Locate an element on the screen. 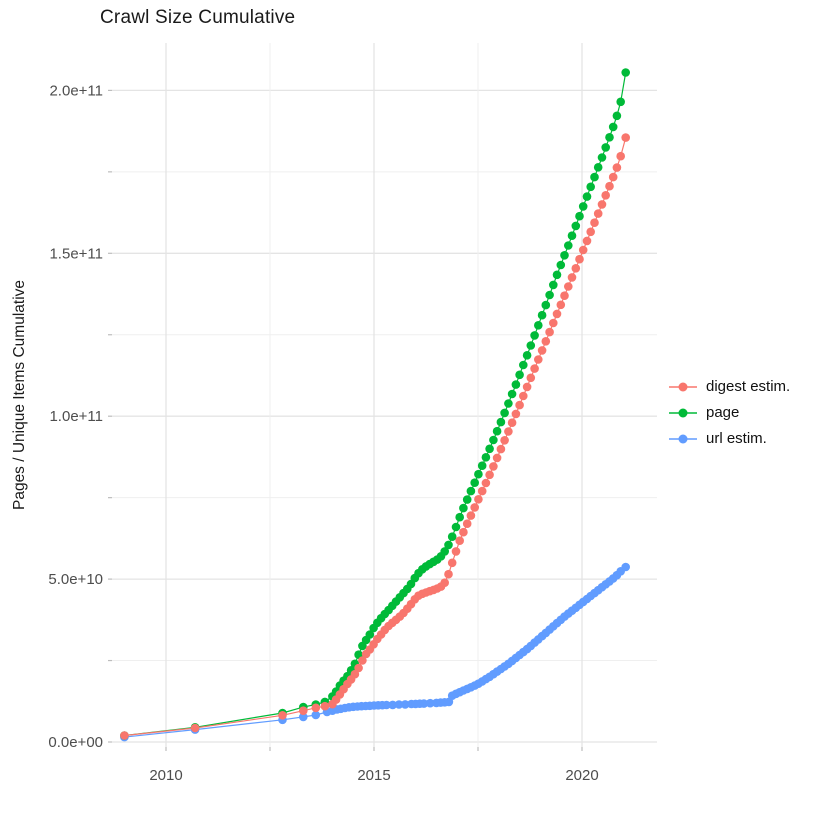 The width and height of the screenshot is (826, 827). x-tick-label: 2015 is located at coordinates (373, 775).